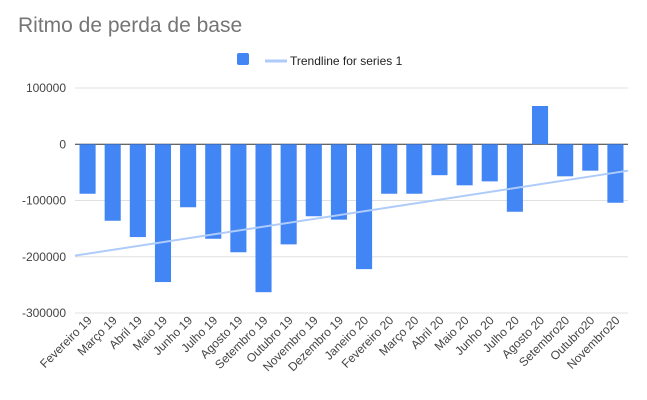 This screenshot has width=647, height=400. What do you see at coordinates (44, 313) in the screenshot?
I see `y-tick-label: -300000` at bounding box center [44, 313].